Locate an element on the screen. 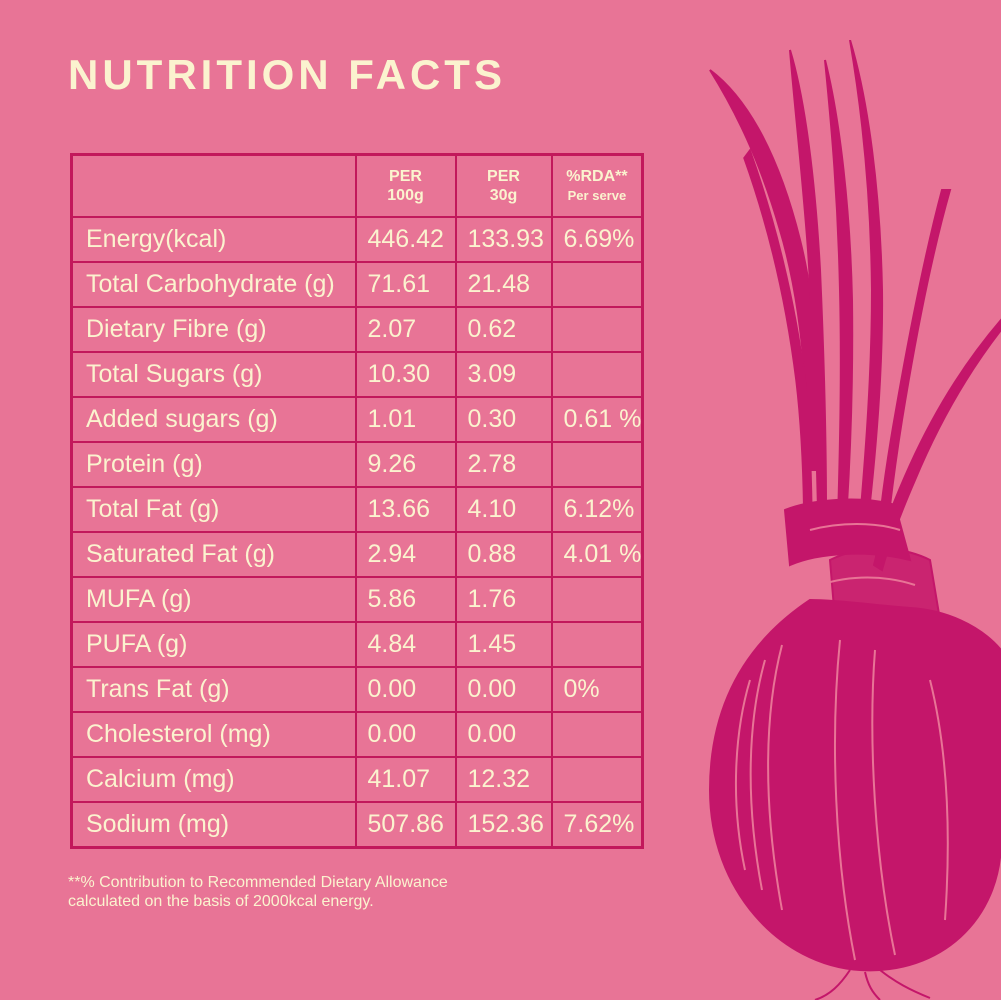  table-row: Saturated Fat (g) 2.94 0.88 4.01 % is located at coordinates (357, 554).